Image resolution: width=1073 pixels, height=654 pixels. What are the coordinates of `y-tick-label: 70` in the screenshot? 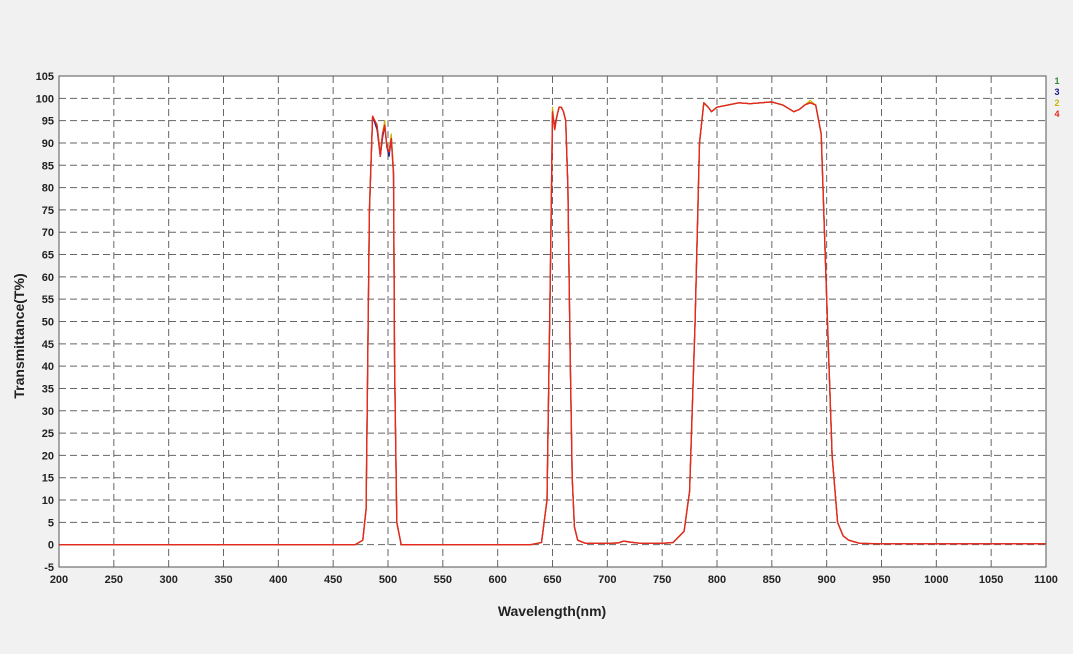 It's located at (48, 233).